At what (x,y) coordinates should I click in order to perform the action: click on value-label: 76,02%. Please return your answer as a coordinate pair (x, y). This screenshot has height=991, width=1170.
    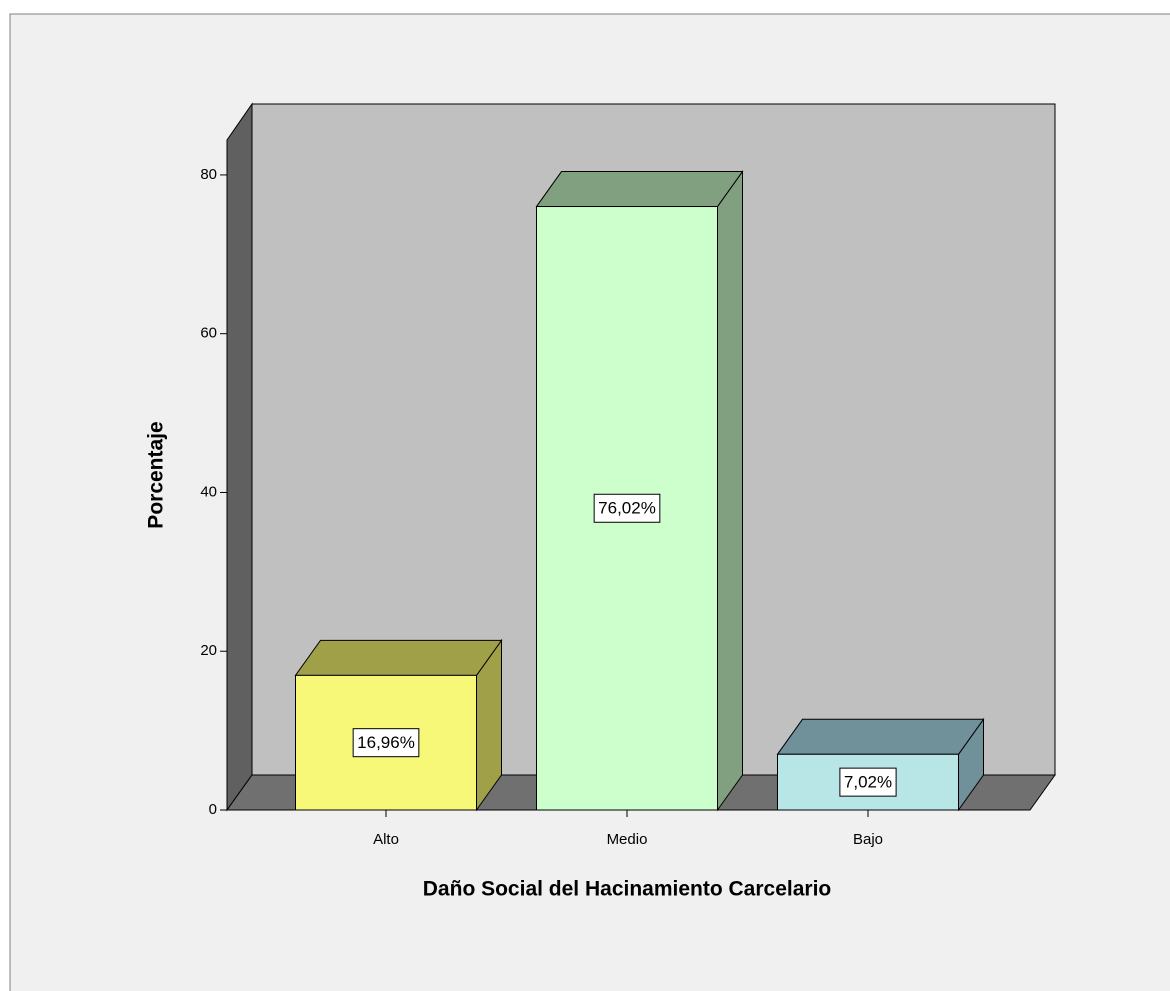
    Looking at the image, I should click on (627, 508).